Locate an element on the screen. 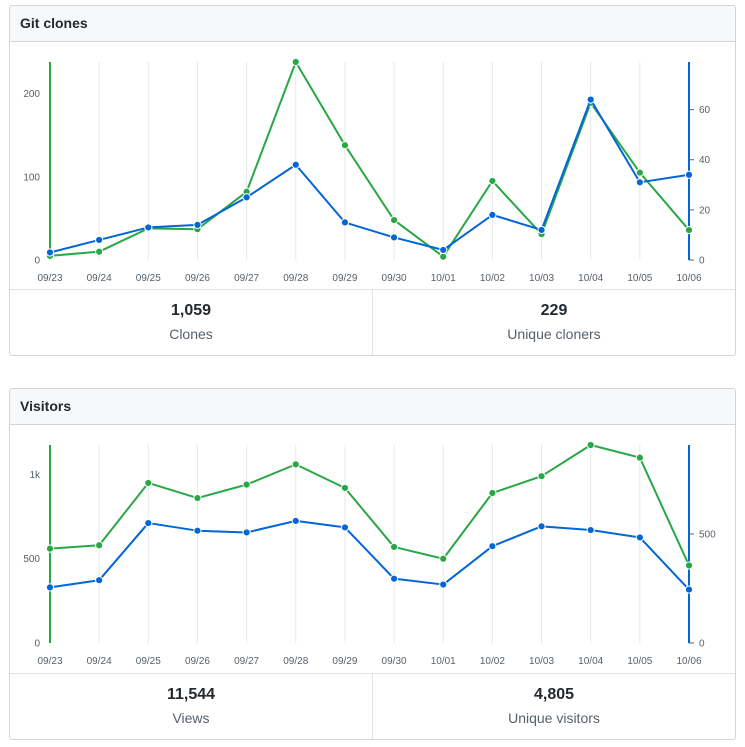  left-y-tick-label: 200 is located at coordinates (31, 94).